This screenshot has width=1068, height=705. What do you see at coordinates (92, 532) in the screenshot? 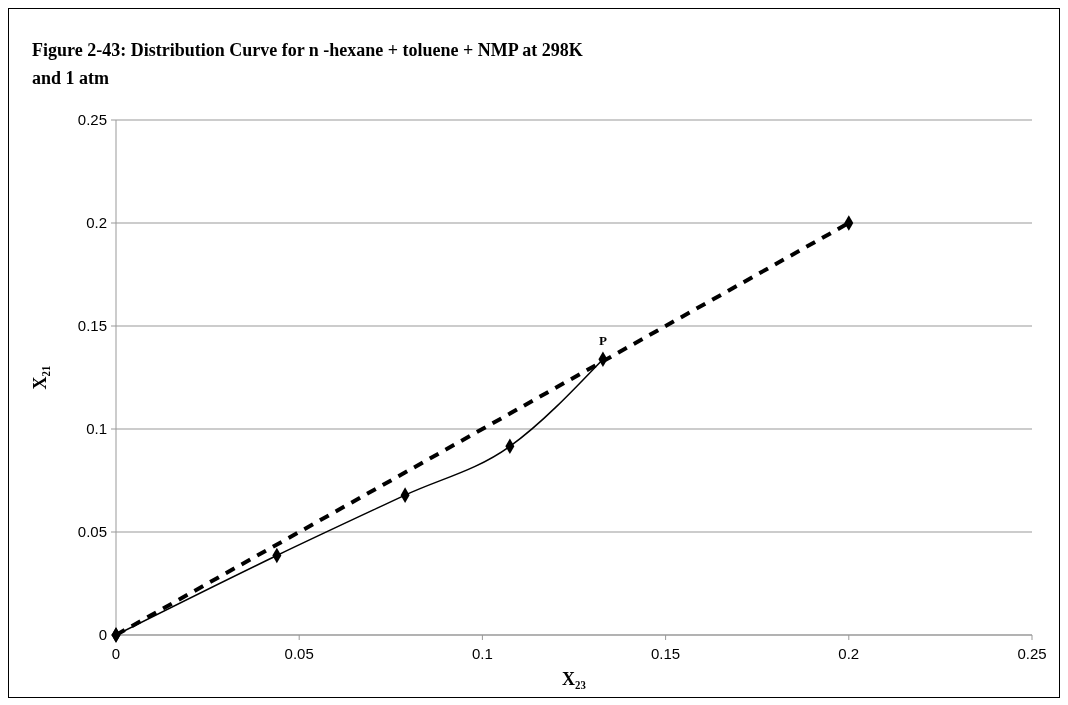
I see `y-tick-label: 0.05` at bounding box center [92, 532].